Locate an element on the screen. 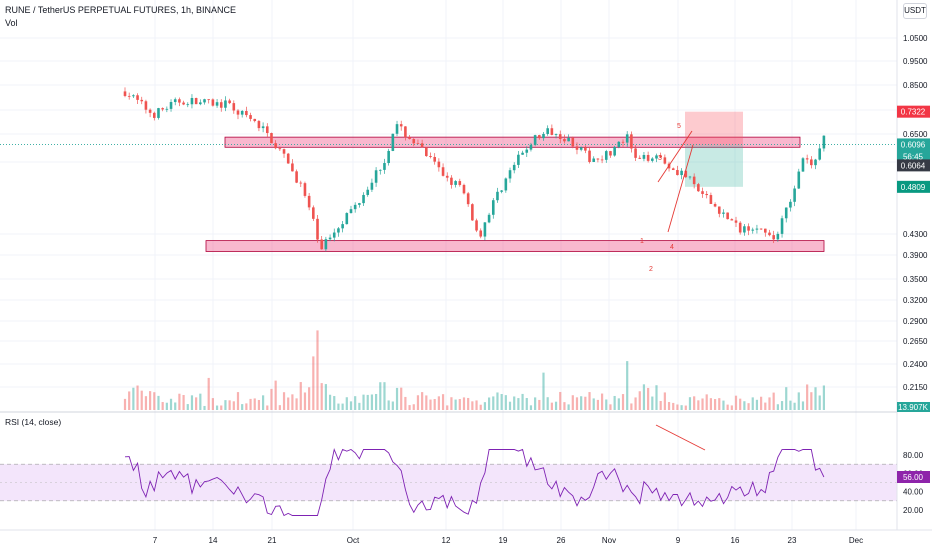  wedge-upper-line is located at coordinates (675, 156).